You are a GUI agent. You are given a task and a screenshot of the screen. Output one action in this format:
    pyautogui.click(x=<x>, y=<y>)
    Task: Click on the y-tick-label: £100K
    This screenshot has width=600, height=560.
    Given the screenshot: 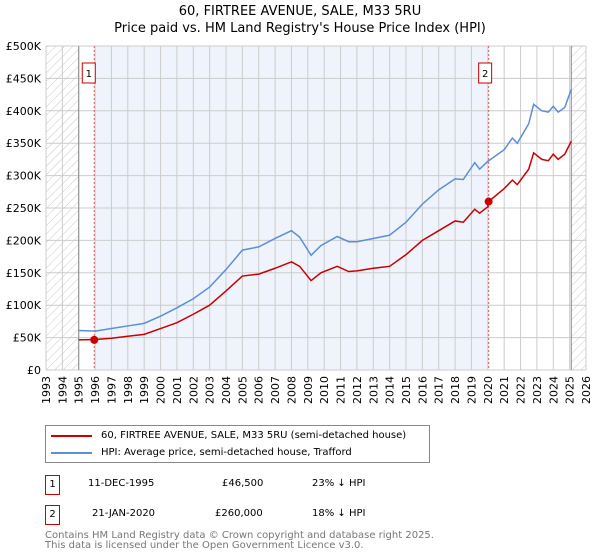 What is the action you would take?
    pyautogui.click(x=24, y=305)
    